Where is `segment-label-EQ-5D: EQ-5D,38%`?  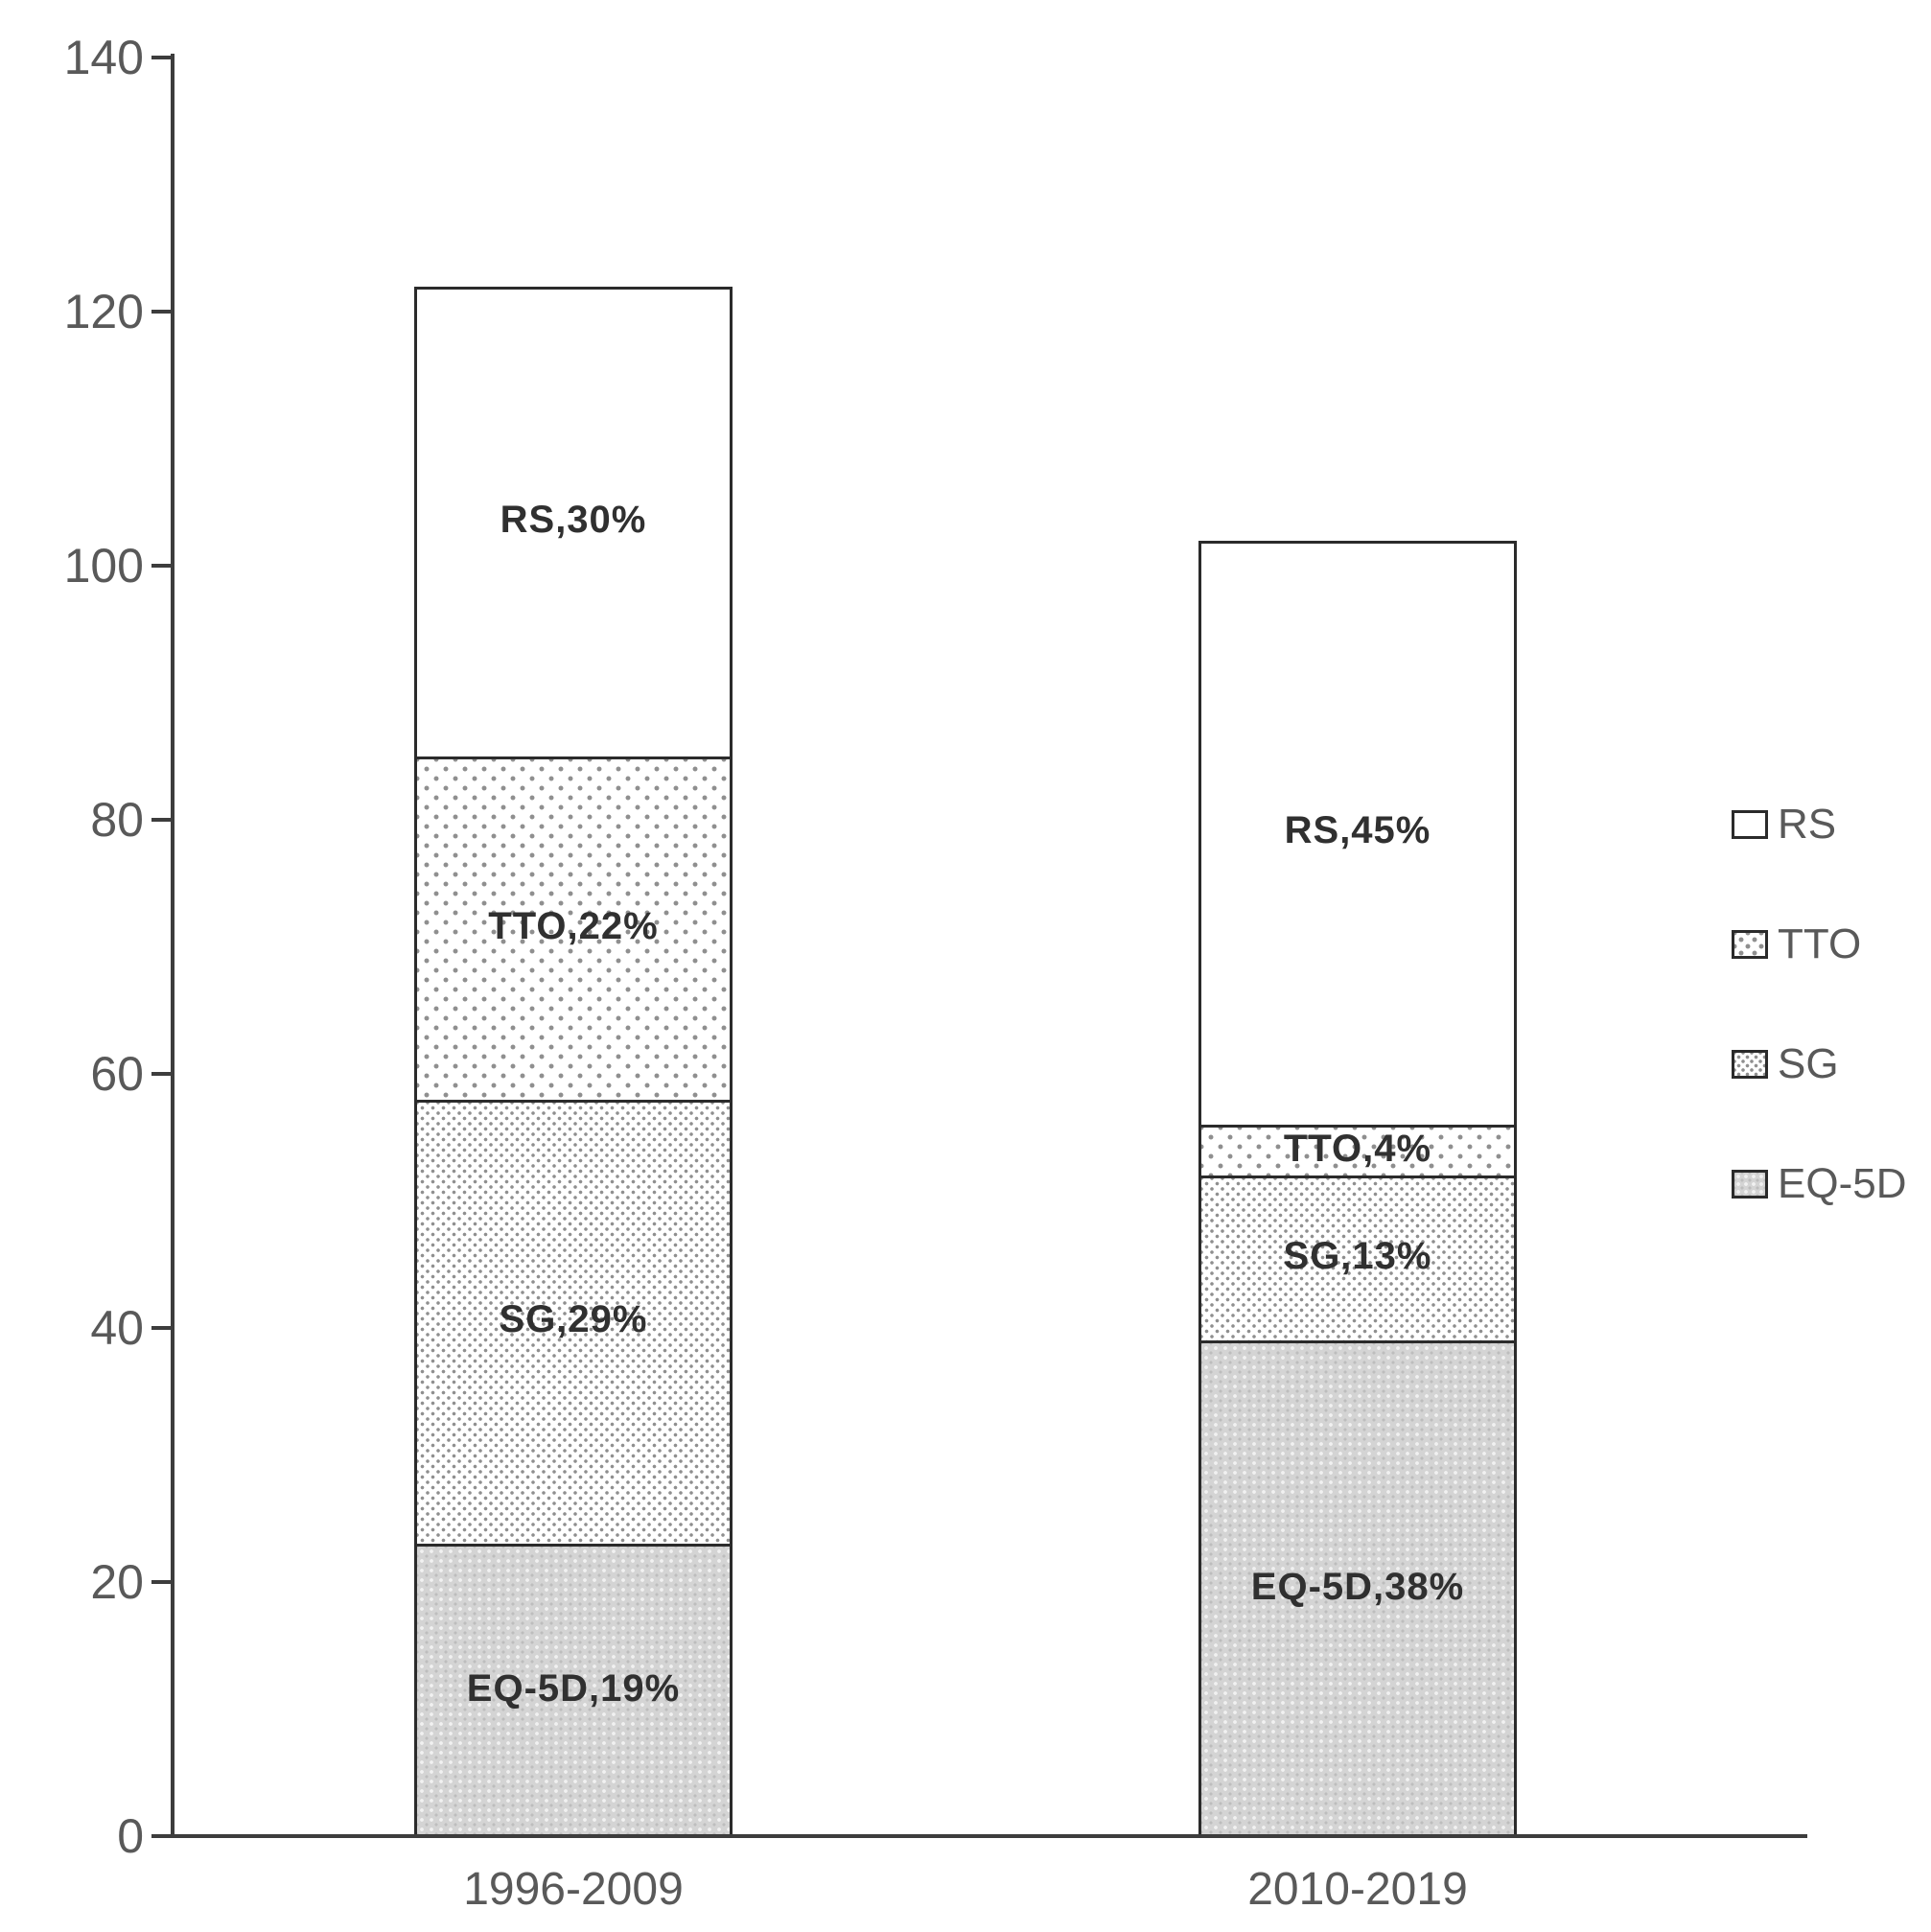 segment-label-EQ-5D: EQ-5D,38% is located at coordinates (1357, 1586).